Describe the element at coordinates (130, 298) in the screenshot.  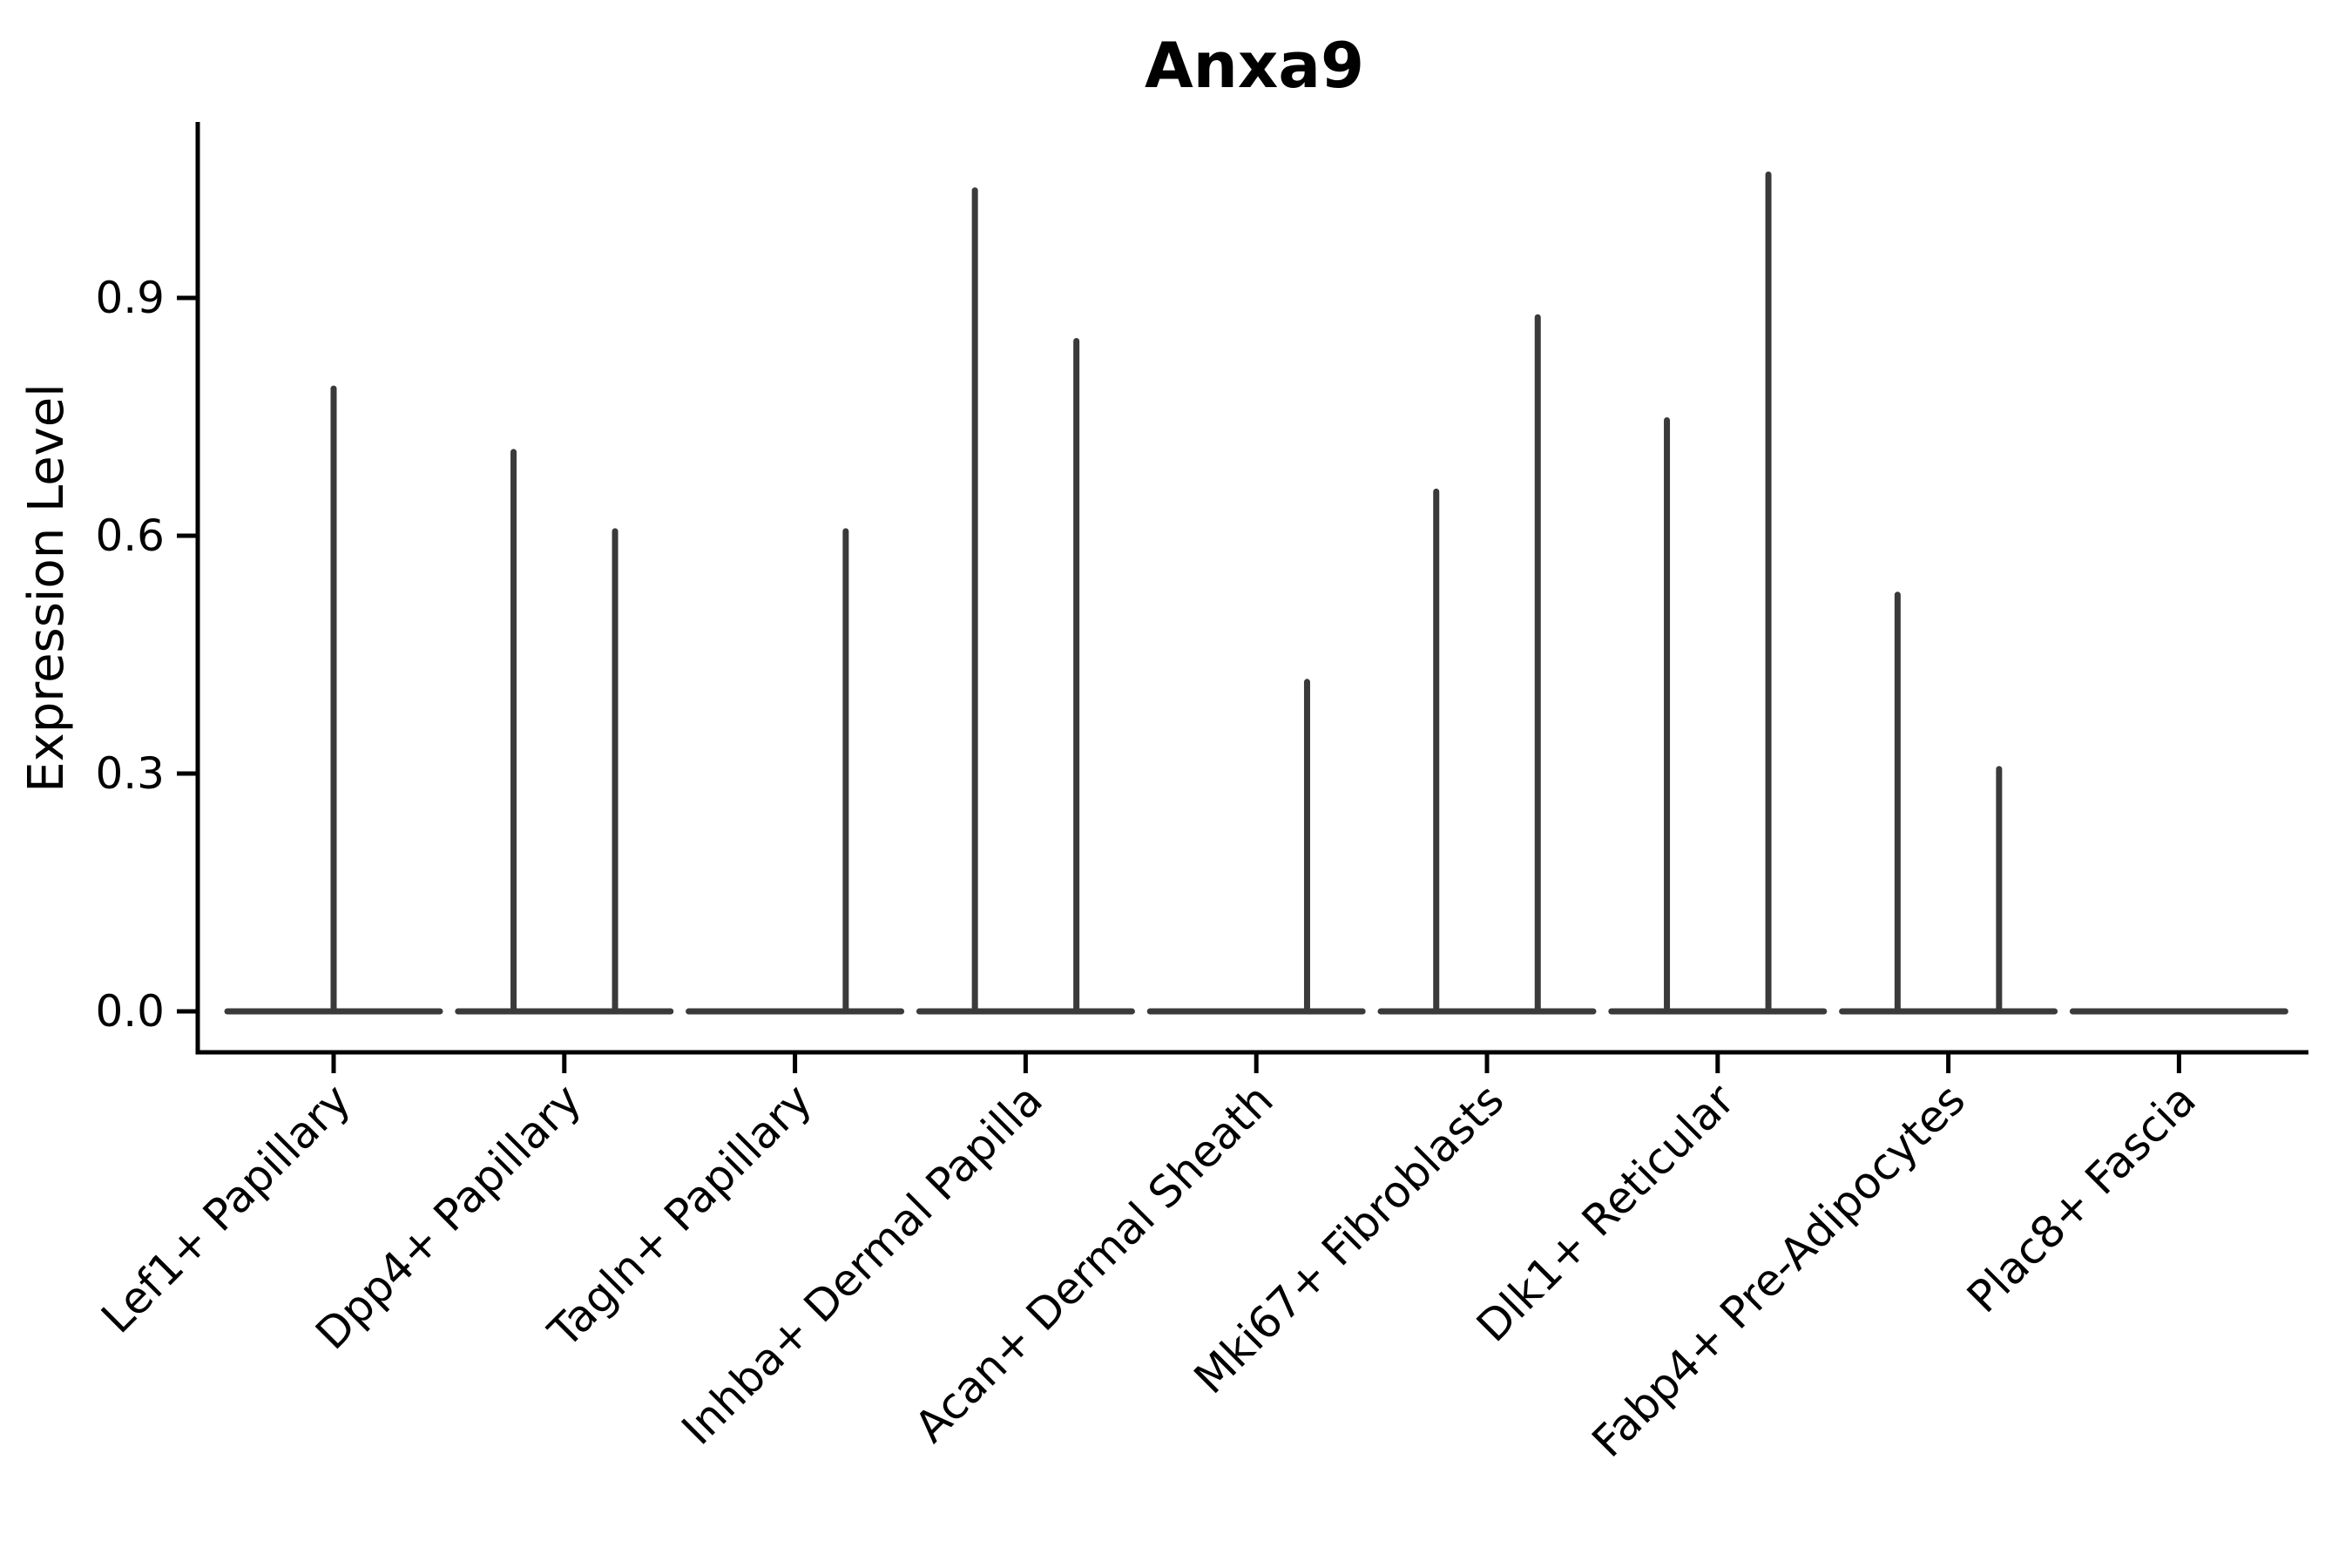
I see `y-tick-label: 0.9` at that location.